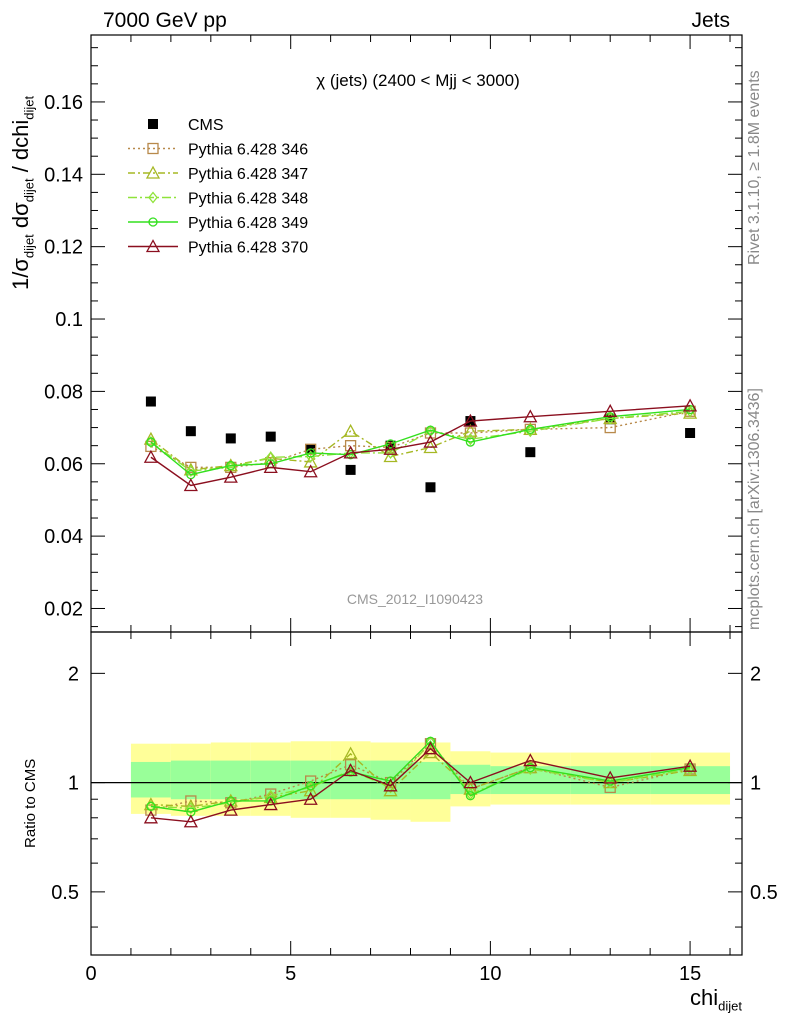  What do you see at coordinates (248, 248) in the screenshot?
I see `legend-label-p370: Pythia 6.428 370` at bounding box center [248, 248].